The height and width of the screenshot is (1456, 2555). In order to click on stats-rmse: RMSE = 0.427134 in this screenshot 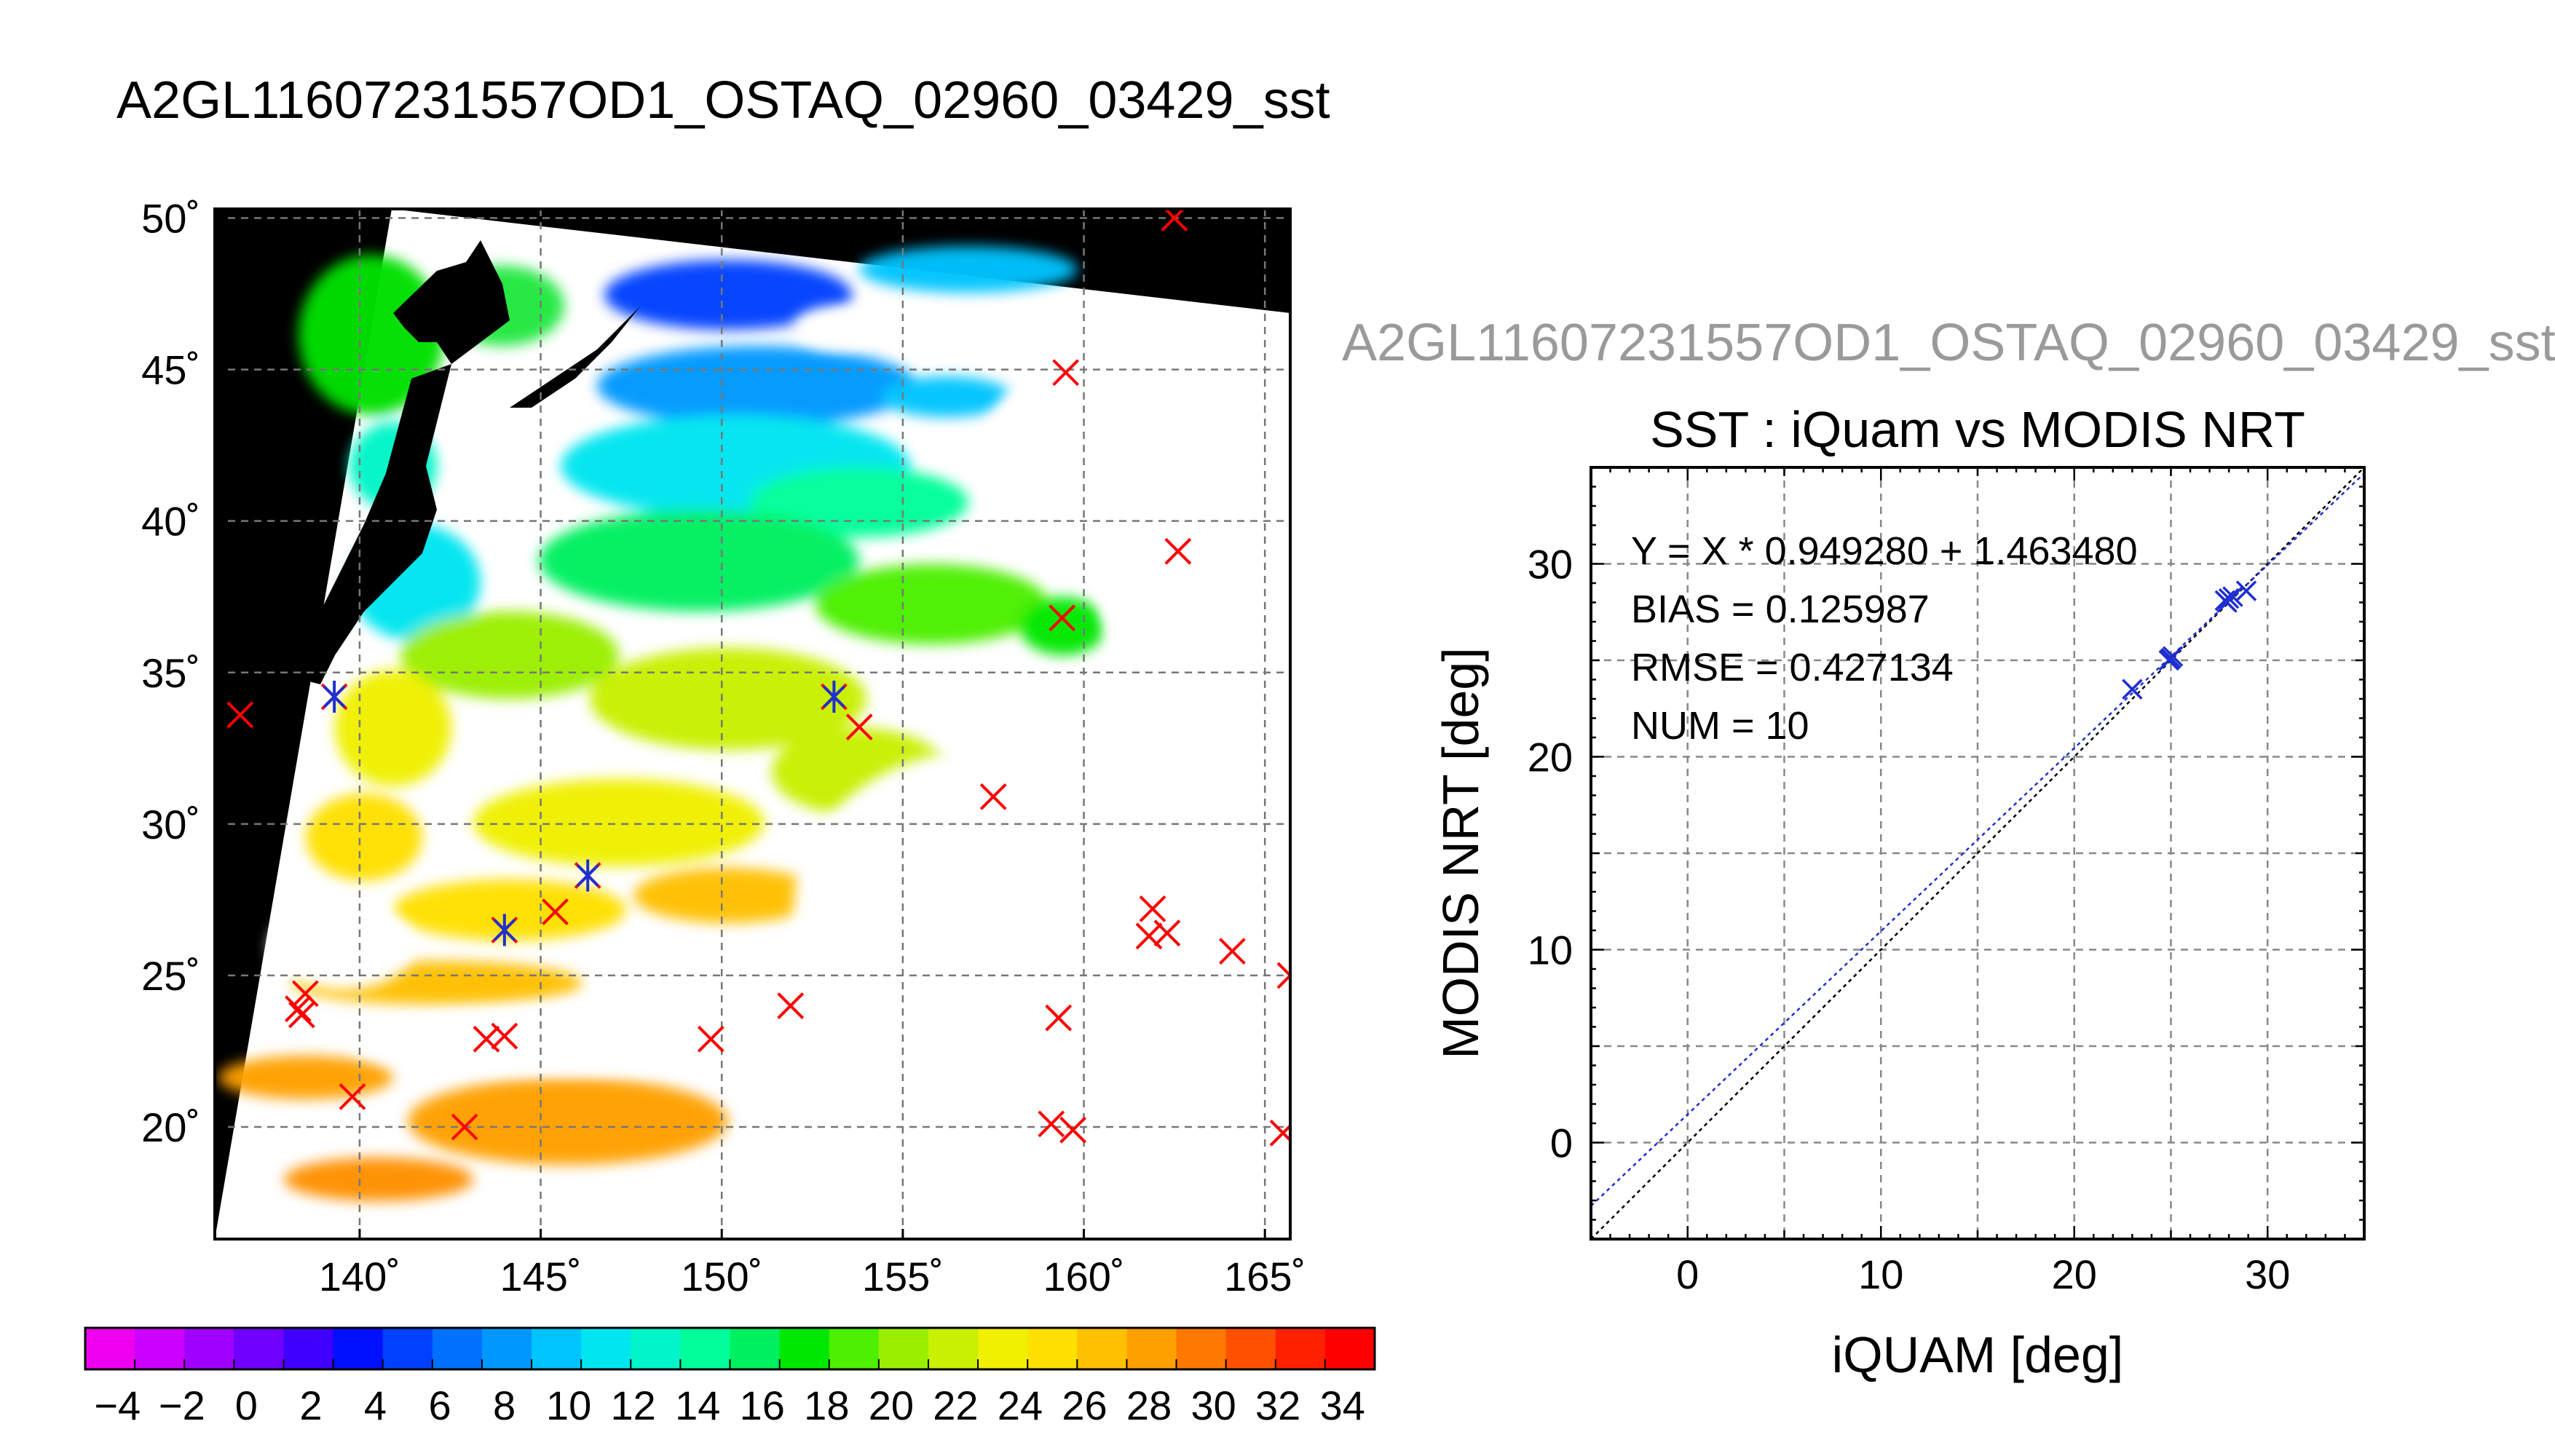, I will do `click(1792, 667)`.